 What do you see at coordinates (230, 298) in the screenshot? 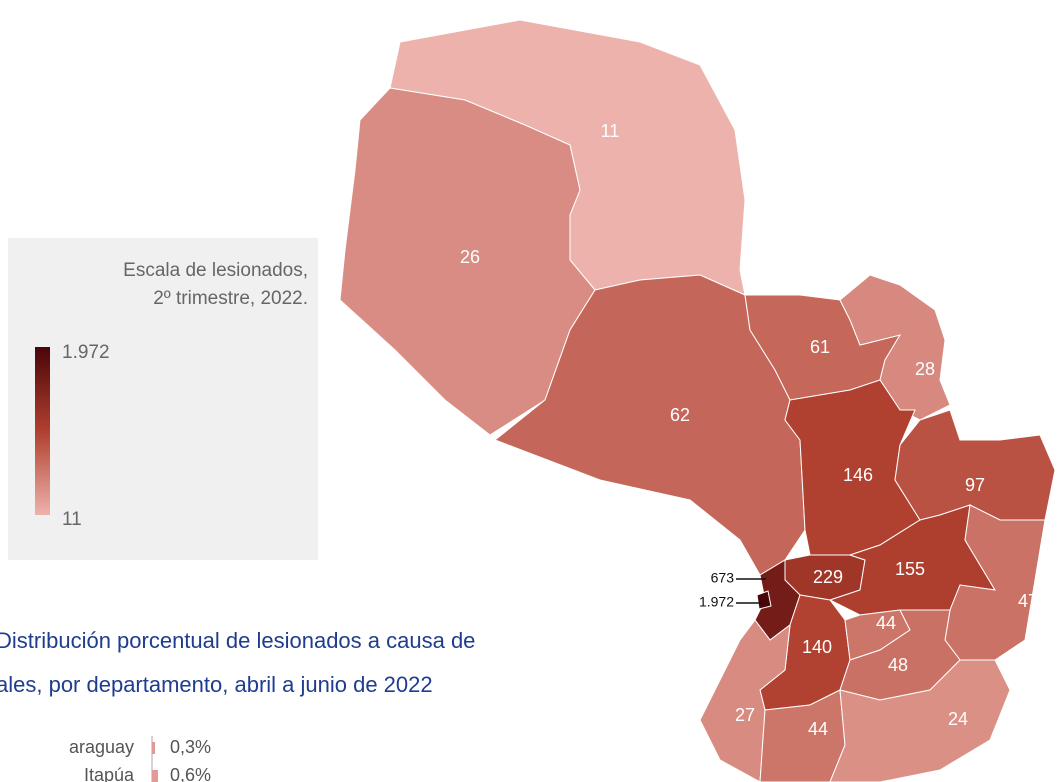
I see `legend-title: 2º trimestre, 2022.` at bounding box center [230, 298].